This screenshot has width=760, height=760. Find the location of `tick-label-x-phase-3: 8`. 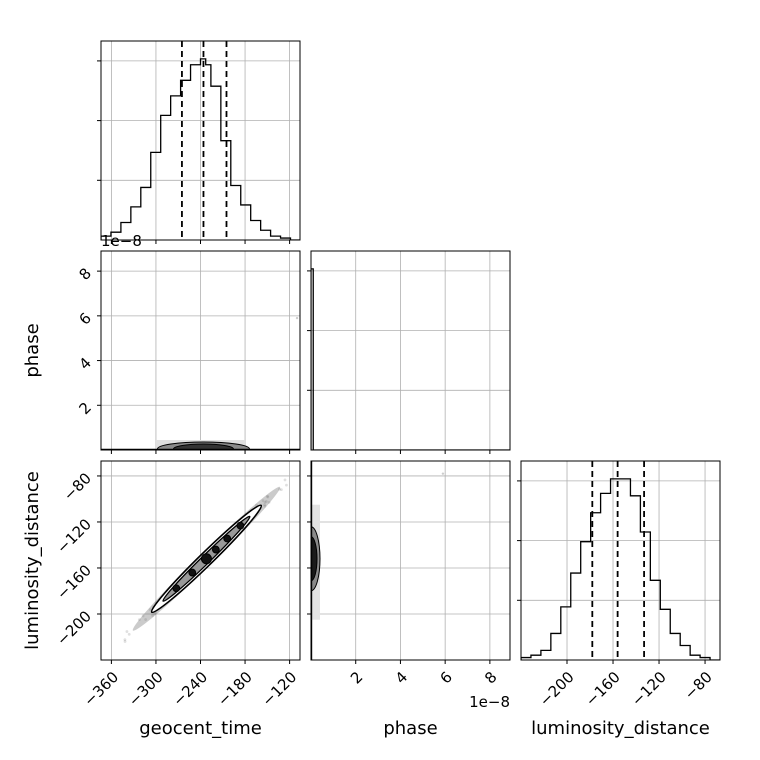

tick-label-x-phase-3: 8 is located at coordinates (490, 677).